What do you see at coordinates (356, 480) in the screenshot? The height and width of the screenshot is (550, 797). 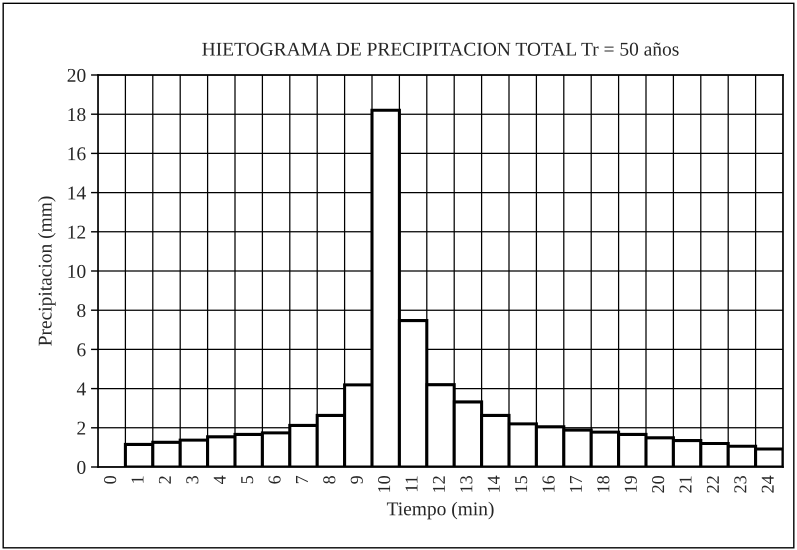 I see `x-tick-label: 9` at bounding box center [356, 480].